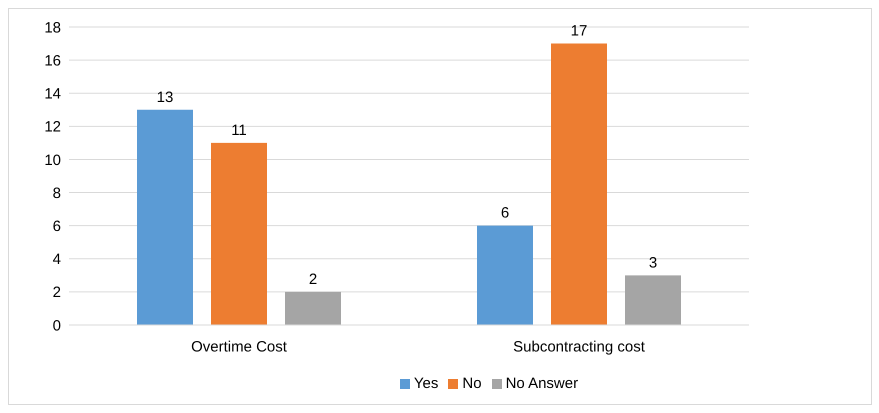  Describe the element at coordinates (56, 259) in the screenshot. I see `y-tick-label: 4` at that location.